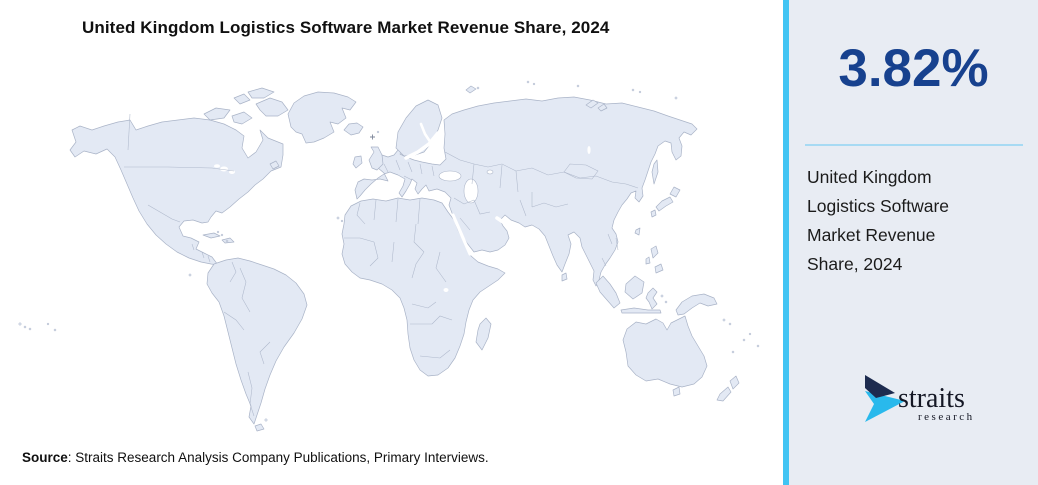 The width and height of the screenshot is (1038, 485). I want to click on landmass-iceland, so click(353, 129).